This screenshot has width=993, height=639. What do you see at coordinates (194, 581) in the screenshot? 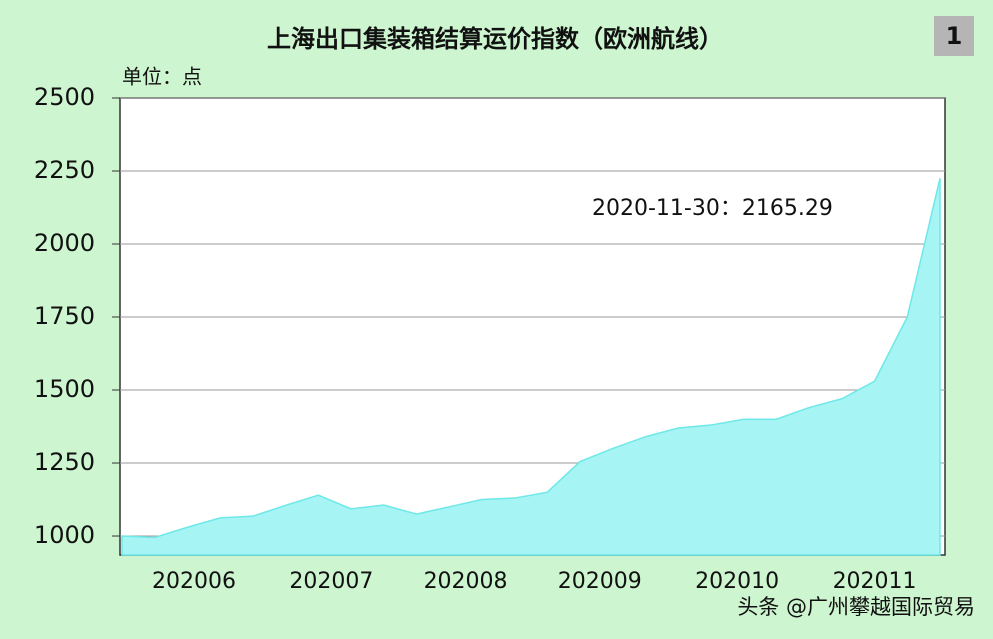
I see `x-tick-label: 202006` at bounding box center [194, 581].